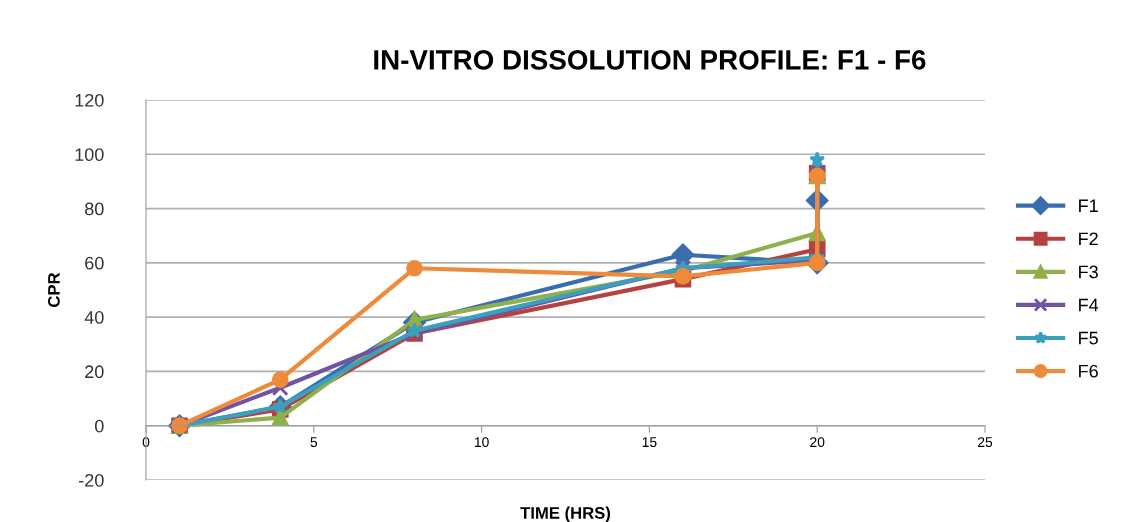  Describe the element at coordinates (817, 442) in the screenshot. I see `x-tick-label: 20` at that location.